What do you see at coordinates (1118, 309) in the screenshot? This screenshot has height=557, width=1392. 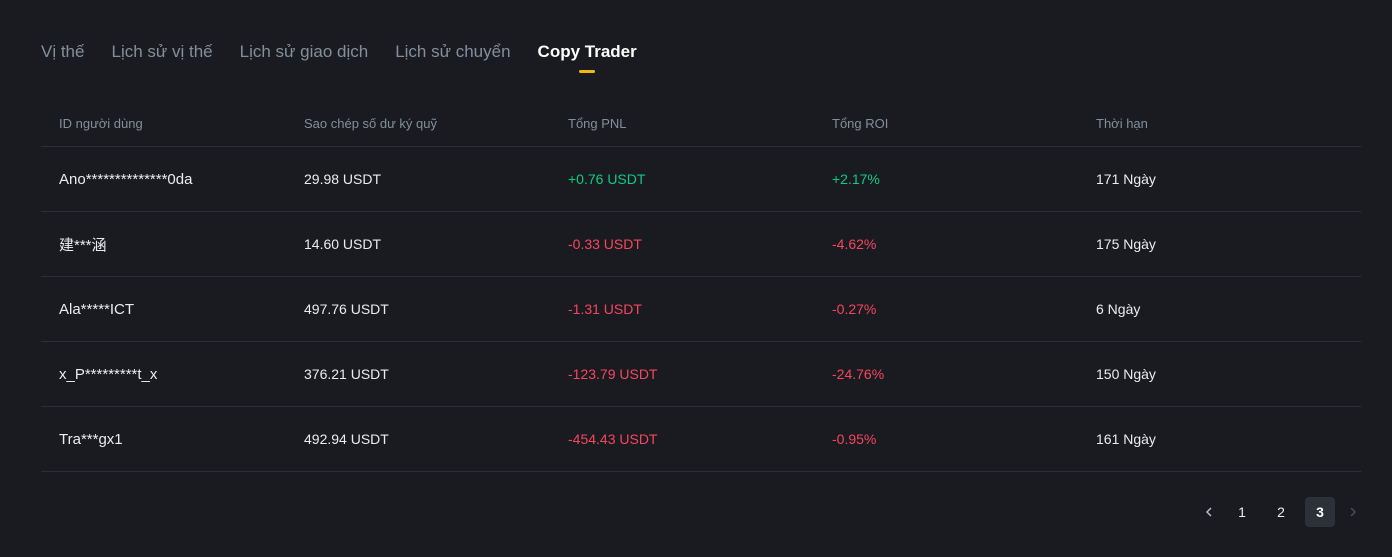 I see `duration: 6 Ngày` at bounding box center [1118, 309].